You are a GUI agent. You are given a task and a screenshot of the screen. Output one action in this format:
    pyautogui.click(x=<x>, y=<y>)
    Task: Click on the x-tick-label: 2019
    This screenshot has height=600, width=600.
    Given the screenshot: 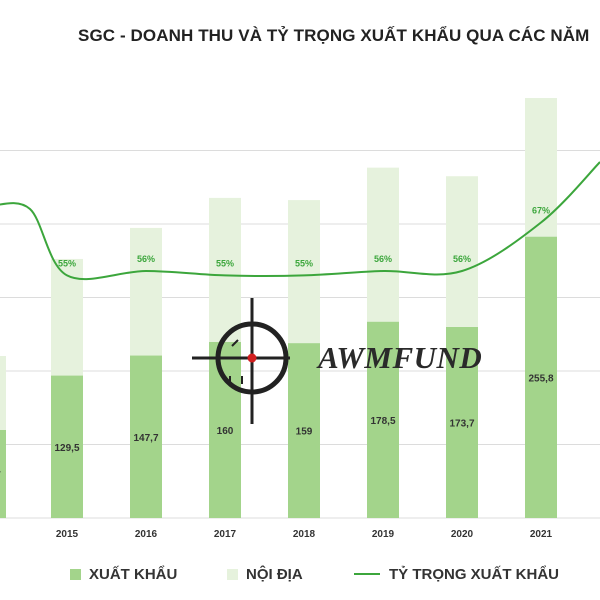 What is the action you would take?
    pyautogui.click(x=383, y=534)
    